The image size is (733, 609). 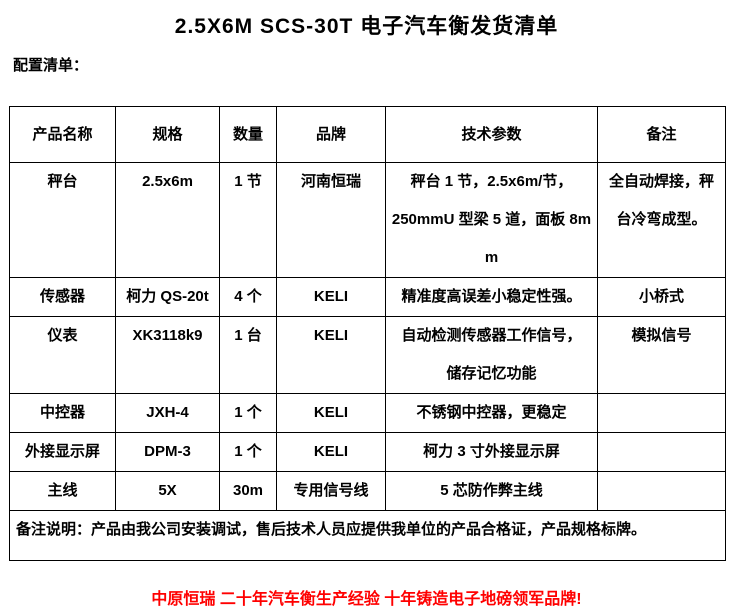 I want to click on cell-product-name: 主线, so click(x=62, y=491).